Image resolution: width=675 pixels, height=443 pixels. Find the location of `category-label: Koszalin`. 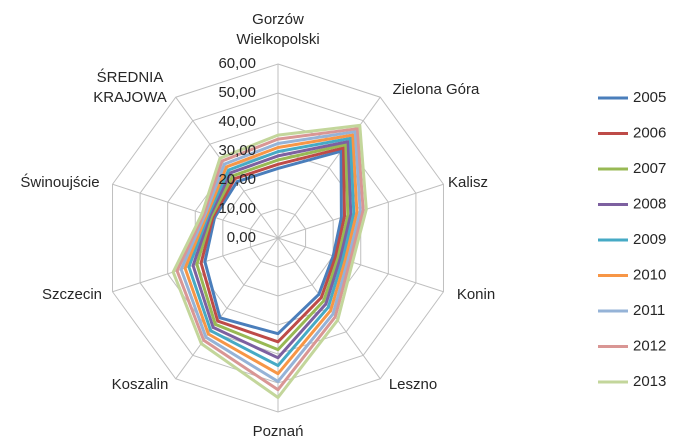

category-label: Koszalin is located at coordinates (140, 384).